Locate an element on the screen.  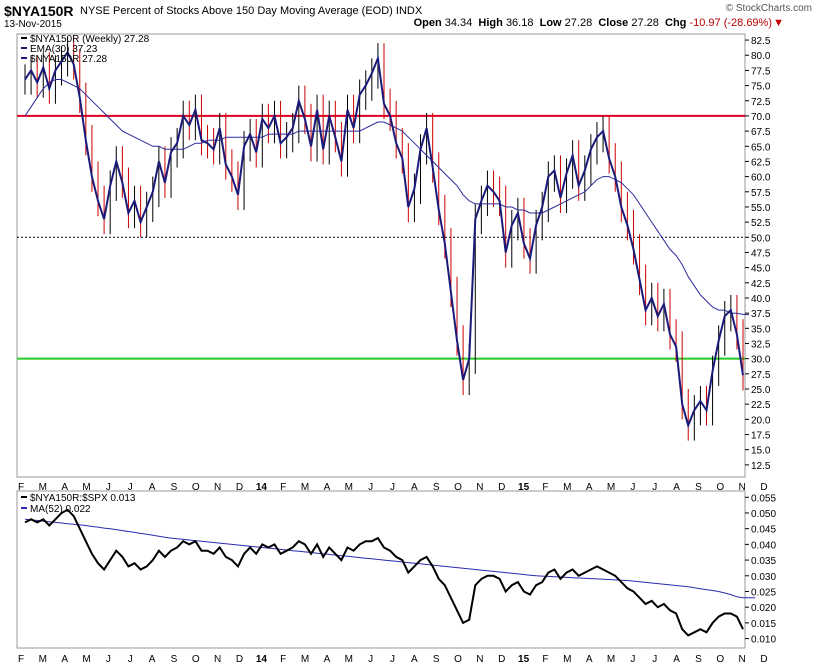
ratio-y-tick-label: 0.030 is located at coordinates (763, 577).